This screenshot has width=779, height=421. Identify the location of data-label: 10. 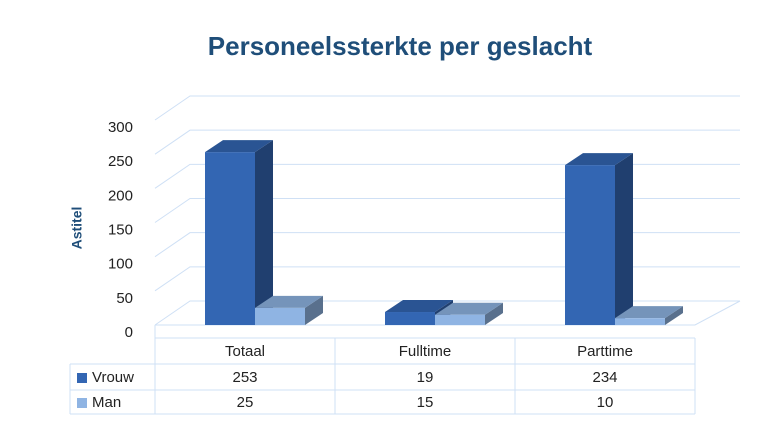
(605, 402).